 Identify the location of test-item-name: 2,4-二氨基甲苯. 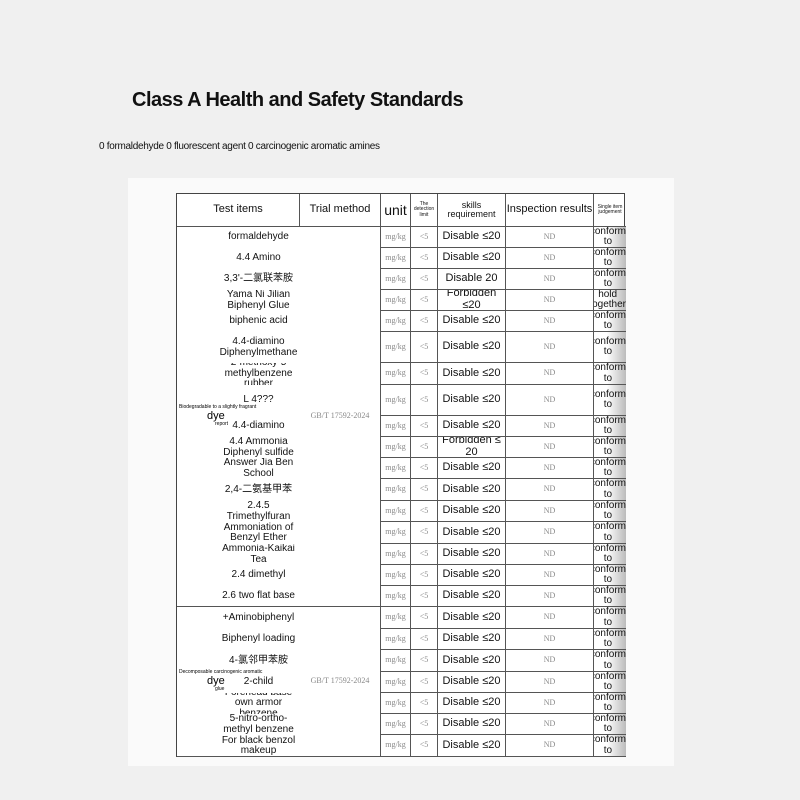
(258, 489).